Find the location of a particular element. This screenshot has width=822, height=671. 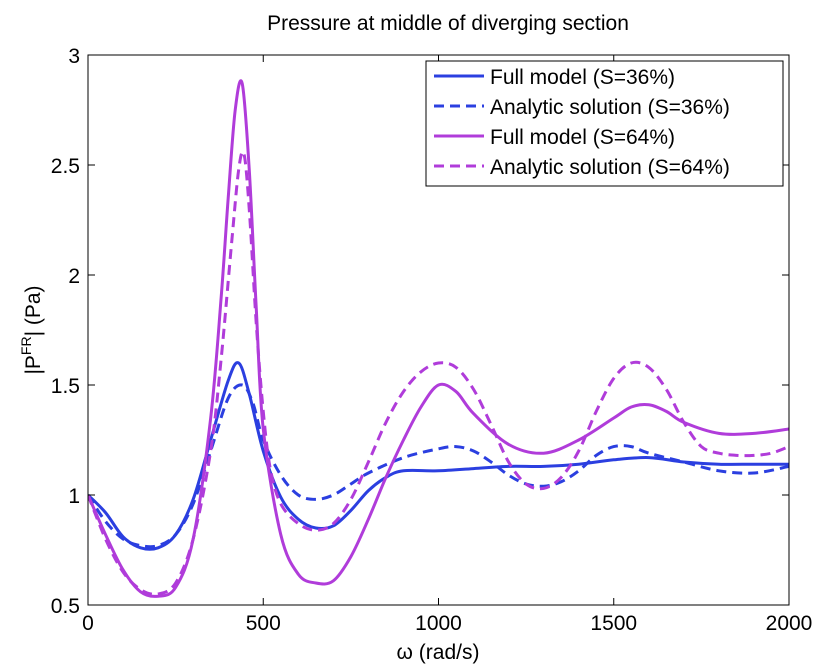

x-tick-label: 0 is located at coordinates (88, 623).